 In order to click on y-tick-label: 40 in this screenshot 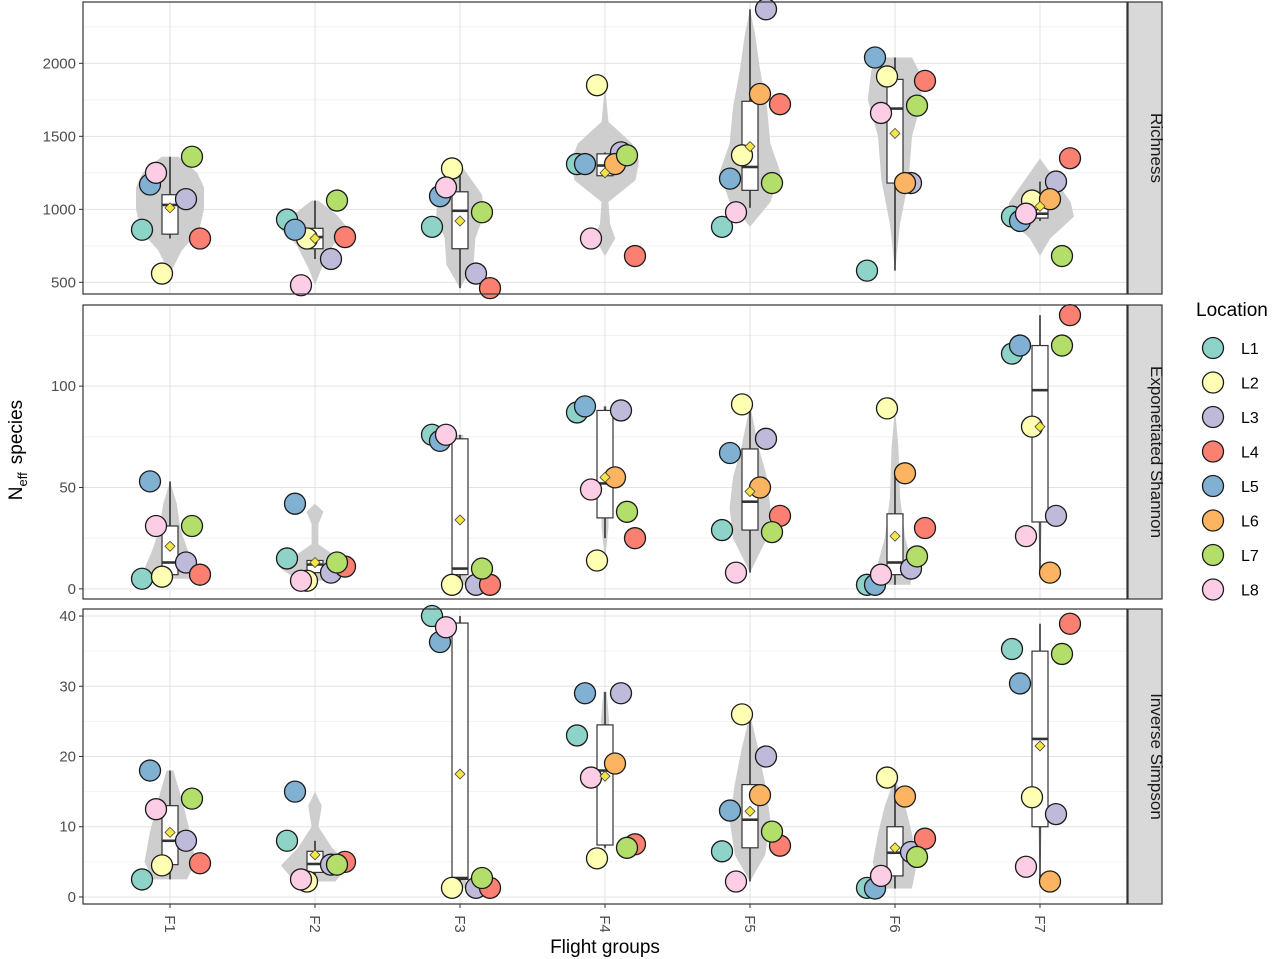, I will do `click(67, 616)`.